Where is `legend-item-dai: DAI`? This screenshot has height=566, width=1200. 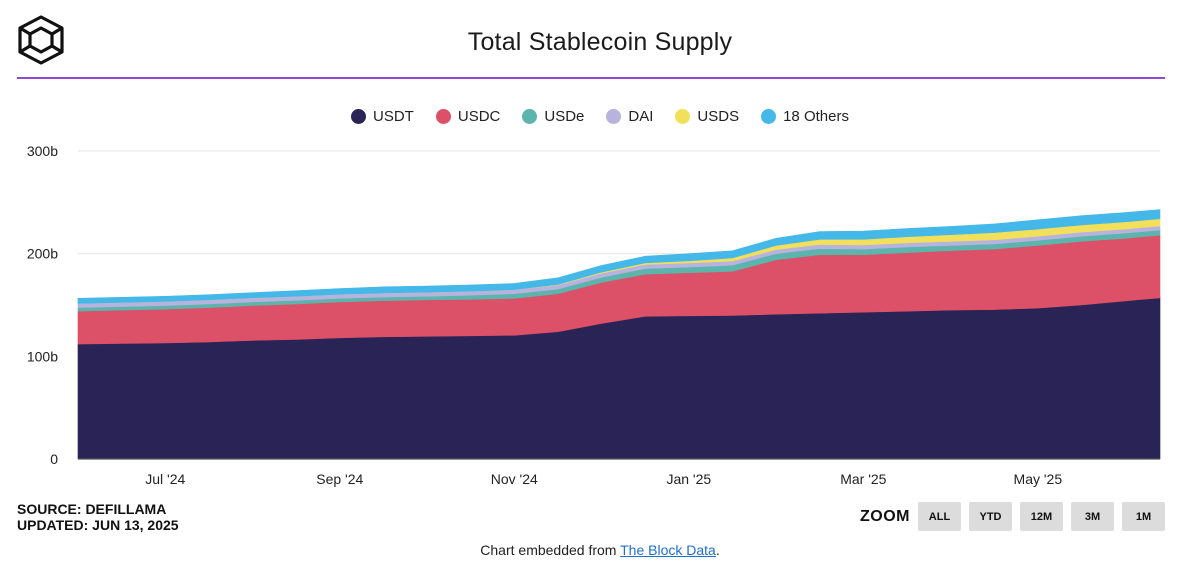 legend-item-dai: DAI is located at coordinates (629, 116).